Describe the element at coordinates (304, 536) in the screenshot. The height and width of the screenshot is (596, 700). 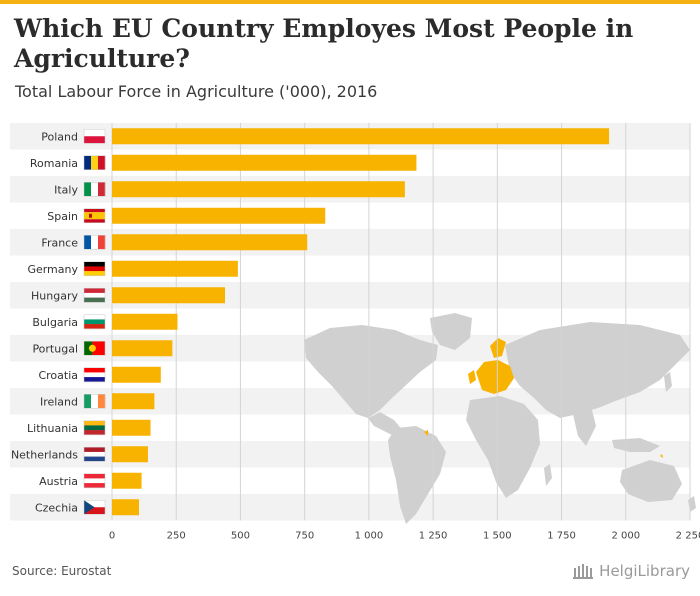
I see `x-tick-label: 750` at that location.